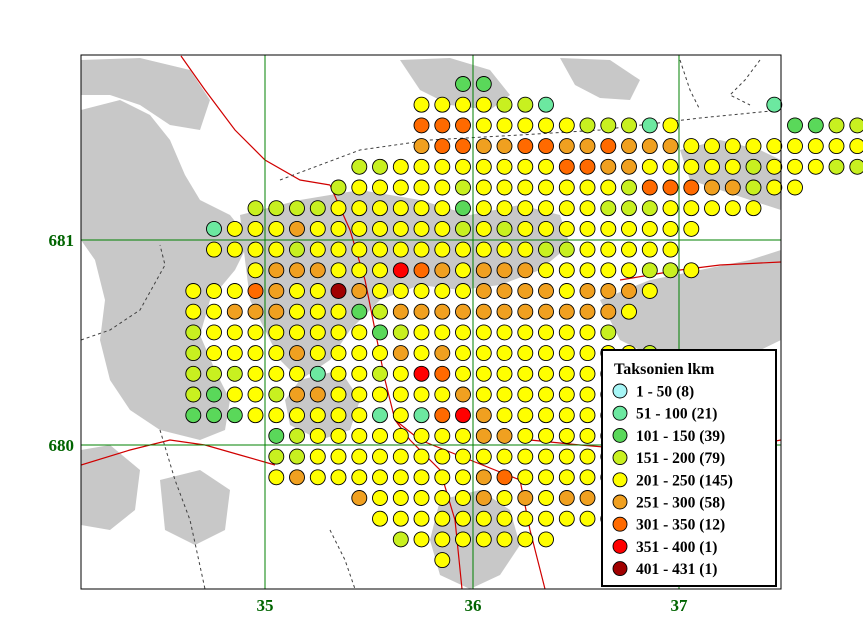 The image size is (863, 622). Describe the element at coordinates (689, 468) in the screenshot. I see `legend-box` at that location.